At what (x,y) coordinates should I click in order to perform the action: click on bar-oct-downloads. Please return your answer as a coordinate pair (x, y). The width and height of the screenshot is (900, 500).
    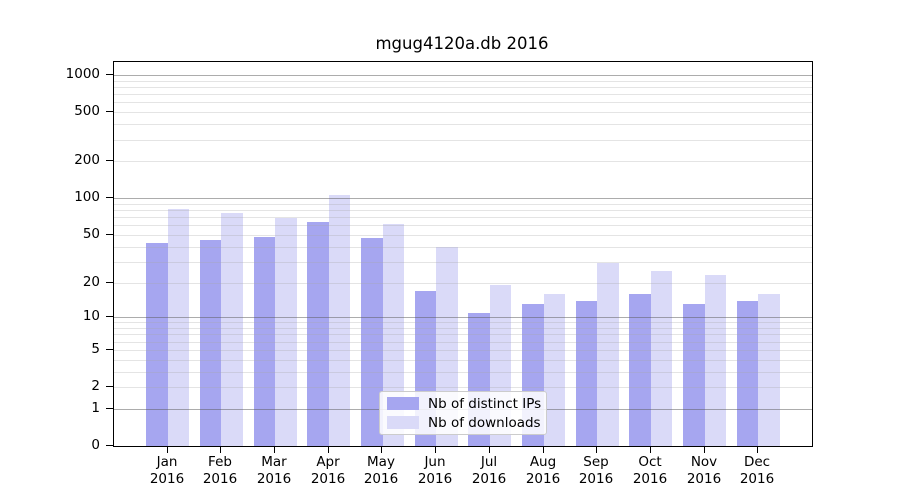
    Looking at the image, I should click on (661, 358).